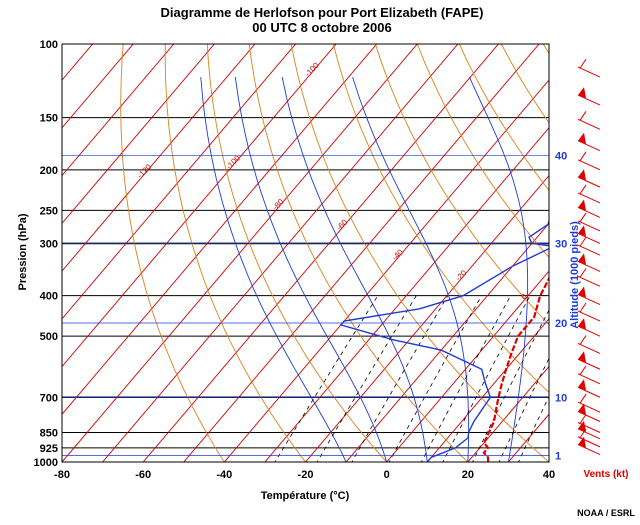 The image size is (640, 525). Describe the element at coordinates (49, 337) in the screenshot. I see `y-tick-label: 500` at that location.